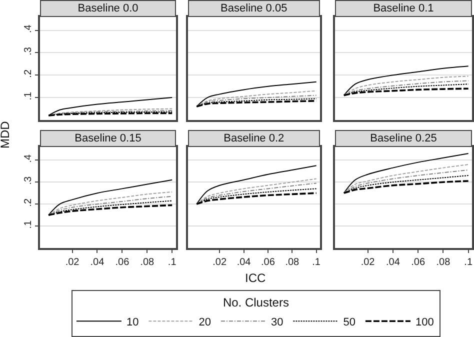 This screenshot has width=474, height=337. What do you see at coordinates (6, 134) in the screenshot?
I see `y-axis-title: MDD` at bounding box center [6, 134].